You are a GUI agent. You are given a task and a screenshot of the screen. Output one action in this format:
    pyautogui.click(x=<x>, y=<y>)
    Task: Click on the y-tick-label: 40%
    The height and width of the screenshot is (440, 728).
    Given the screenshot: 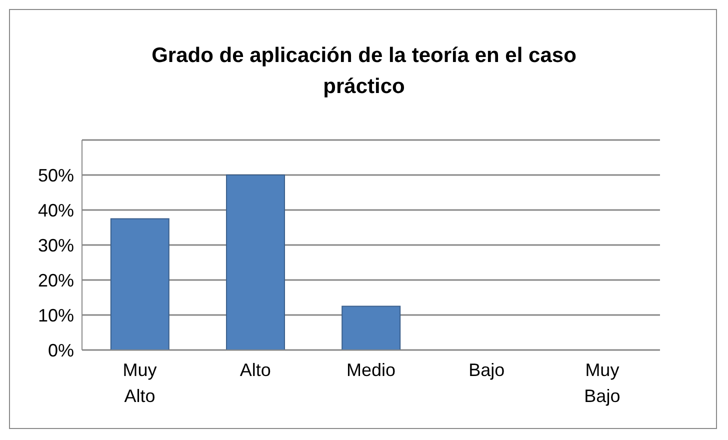 What is the action you would take?
    pyautogui.click(x=56, y=210)
    